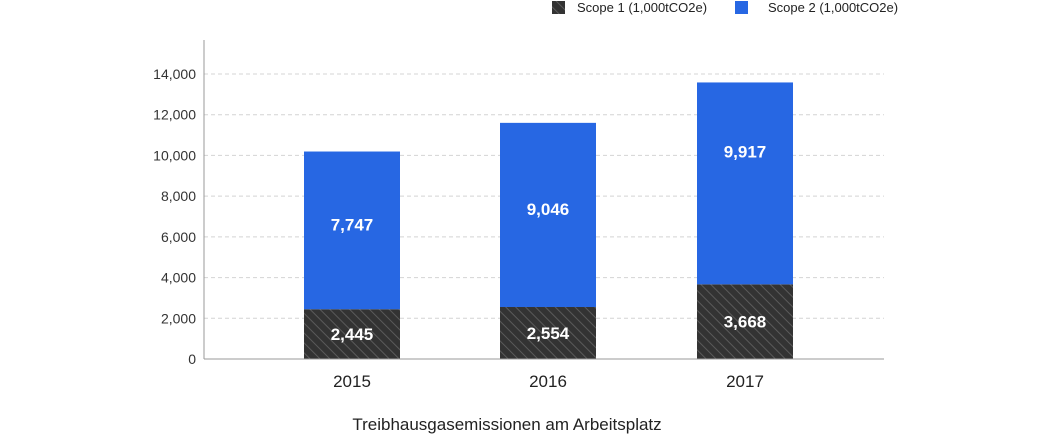 This screenshot has width=1038, height=435. What do you see at coordinates (174, 115) in the screenshot?
I see `y-tick-label: 12,000` at bounding box center [174, 115].